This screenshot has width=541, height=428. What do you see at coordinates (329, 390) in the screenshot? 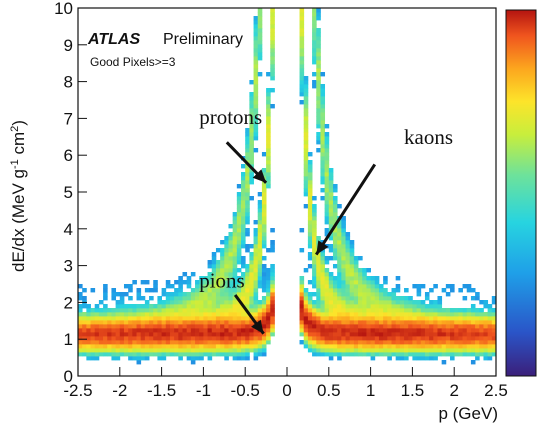
I see `x-tick-label: 0.5` at bounding box center [329, 390].